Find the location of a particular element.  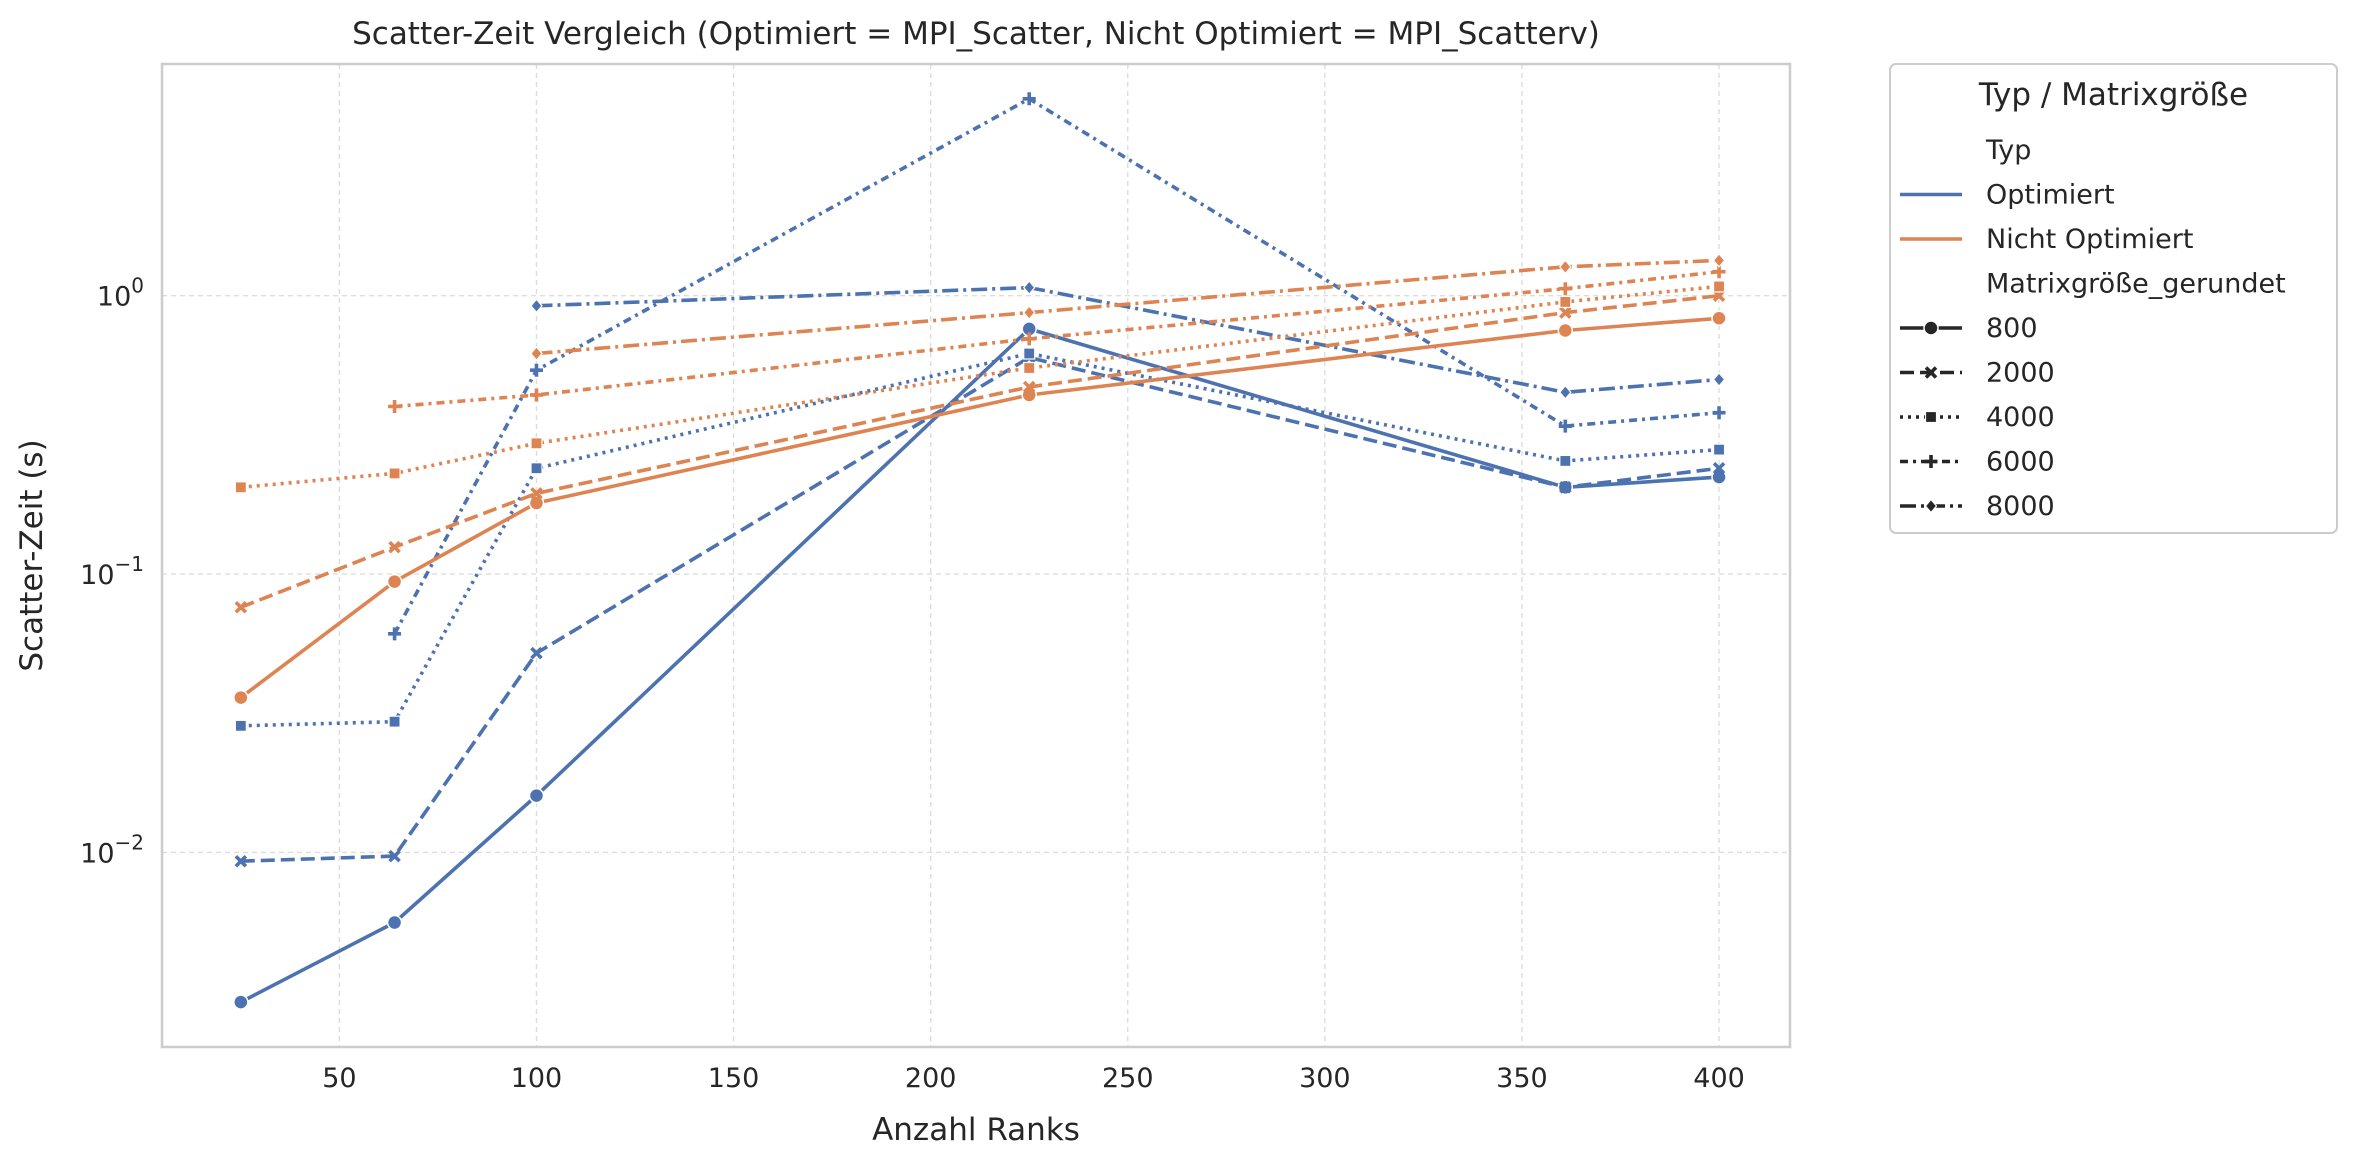

svg-text: 10⁰ is located at coordinates (120, 293).